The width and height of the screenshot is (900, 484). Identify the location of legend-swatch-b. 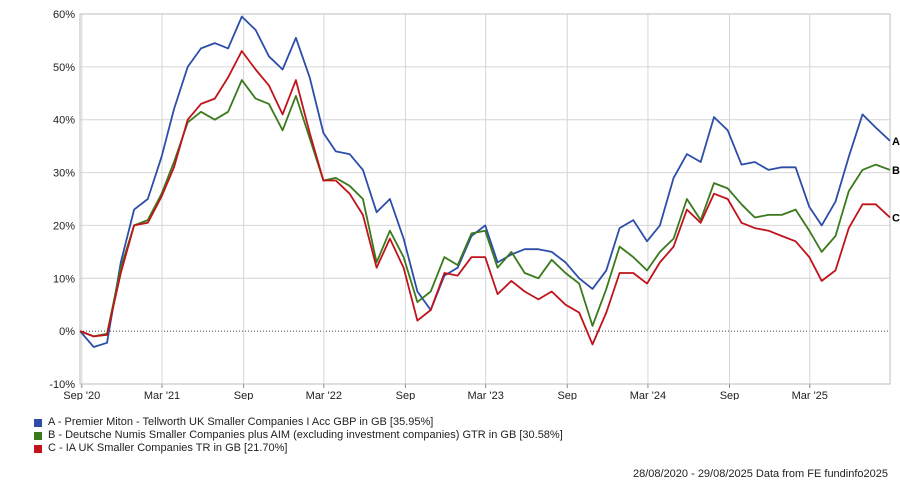
(38, 435).